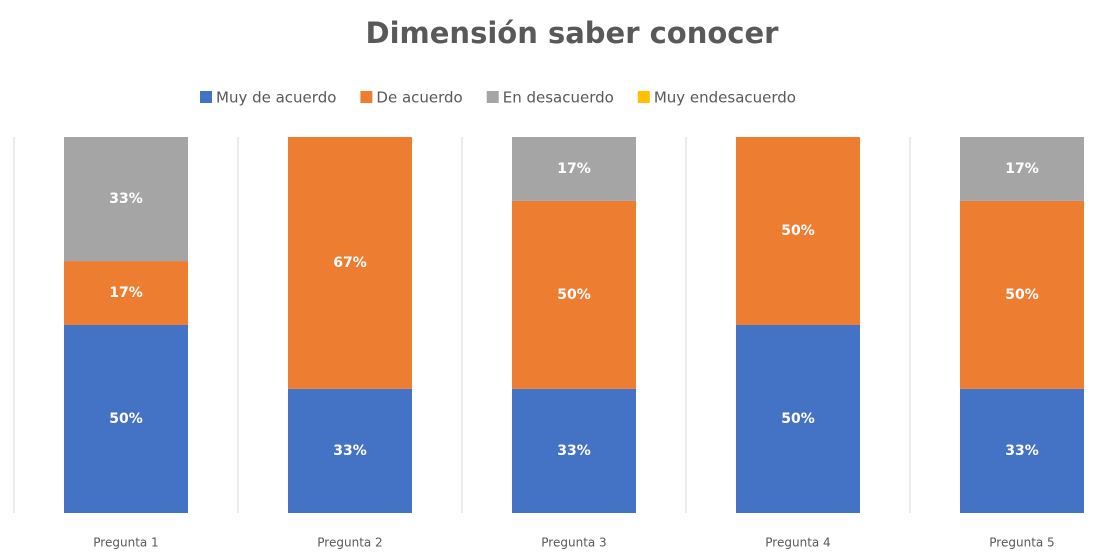 Image resolution: width=1119 pixels, height=552 pixels. Describe the element at coordinates (573, 543) in the screenshot. I see `x-tick-label: Pregunta 3` at that location.